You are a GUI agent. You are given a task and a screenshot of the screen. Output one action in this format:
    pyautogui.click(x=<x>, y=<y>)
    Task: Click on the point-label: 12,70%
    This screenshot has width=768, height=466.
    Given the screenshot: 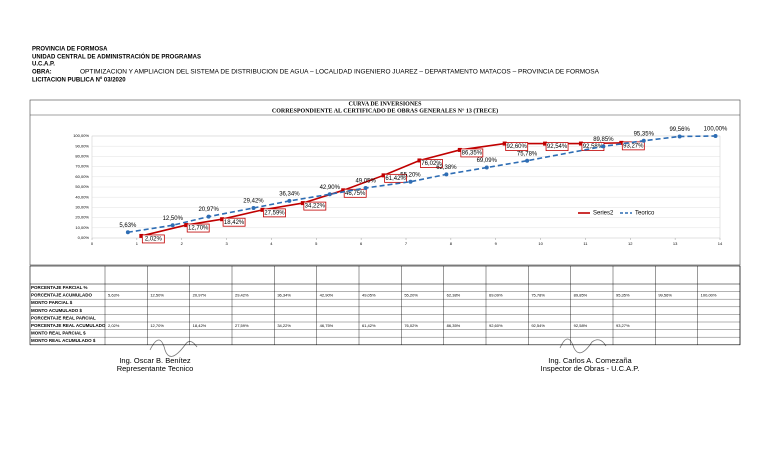 What is the action you would take?
    pyautogui.click(x=198, y=229)
    